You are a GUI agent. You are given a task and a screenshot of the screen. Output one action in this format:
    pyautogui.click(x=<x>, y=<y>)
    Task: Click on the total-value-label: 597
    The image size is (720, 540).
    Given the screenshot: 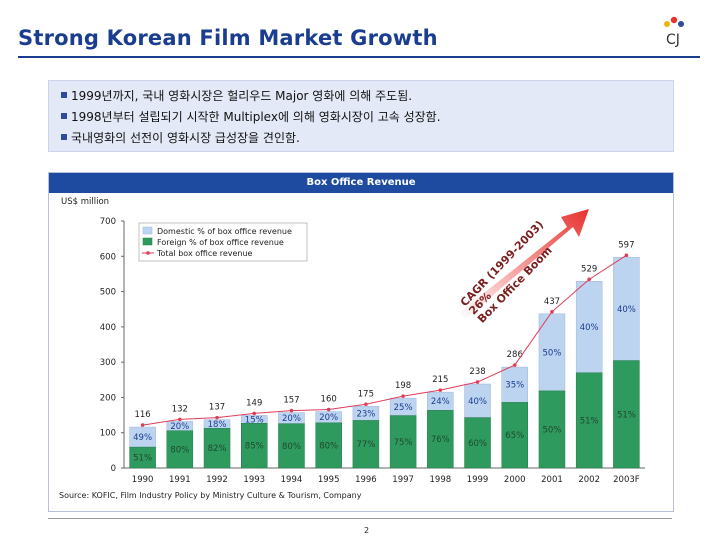 What is the action you would take?
    pyautogui.click(x=626, y=245)
    